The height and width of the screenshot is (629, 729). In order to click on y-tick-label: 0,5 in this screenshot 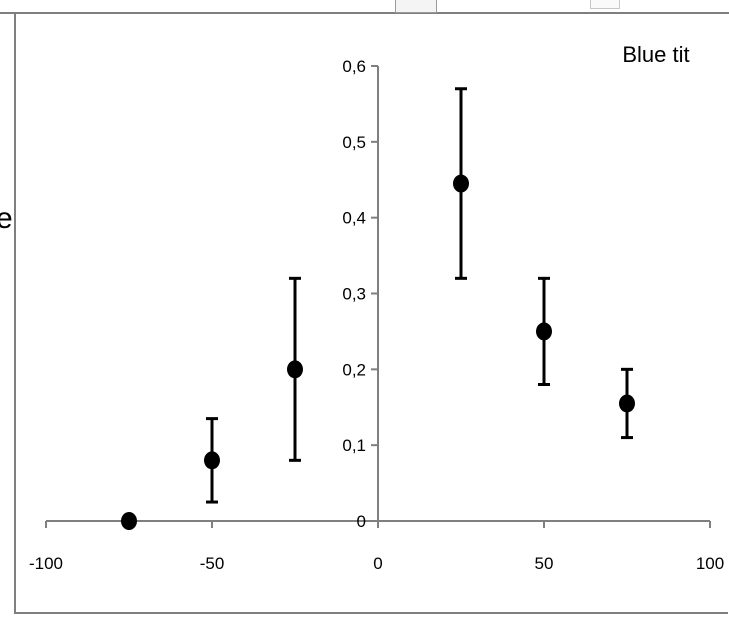, I will do `click(354, 142)`.